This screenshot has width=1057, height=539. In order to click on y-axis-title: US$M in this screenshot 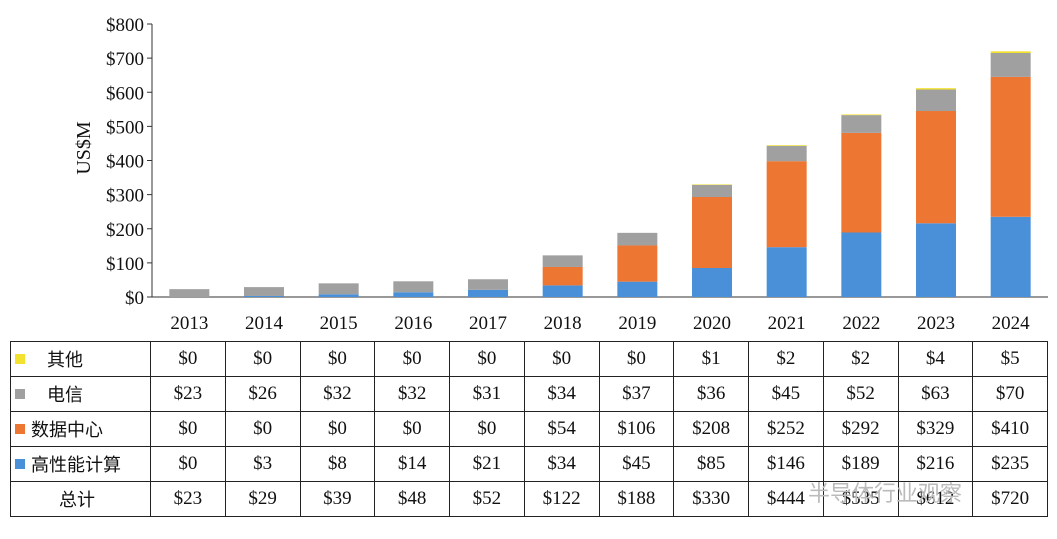, I will do `click(84, 148)`.